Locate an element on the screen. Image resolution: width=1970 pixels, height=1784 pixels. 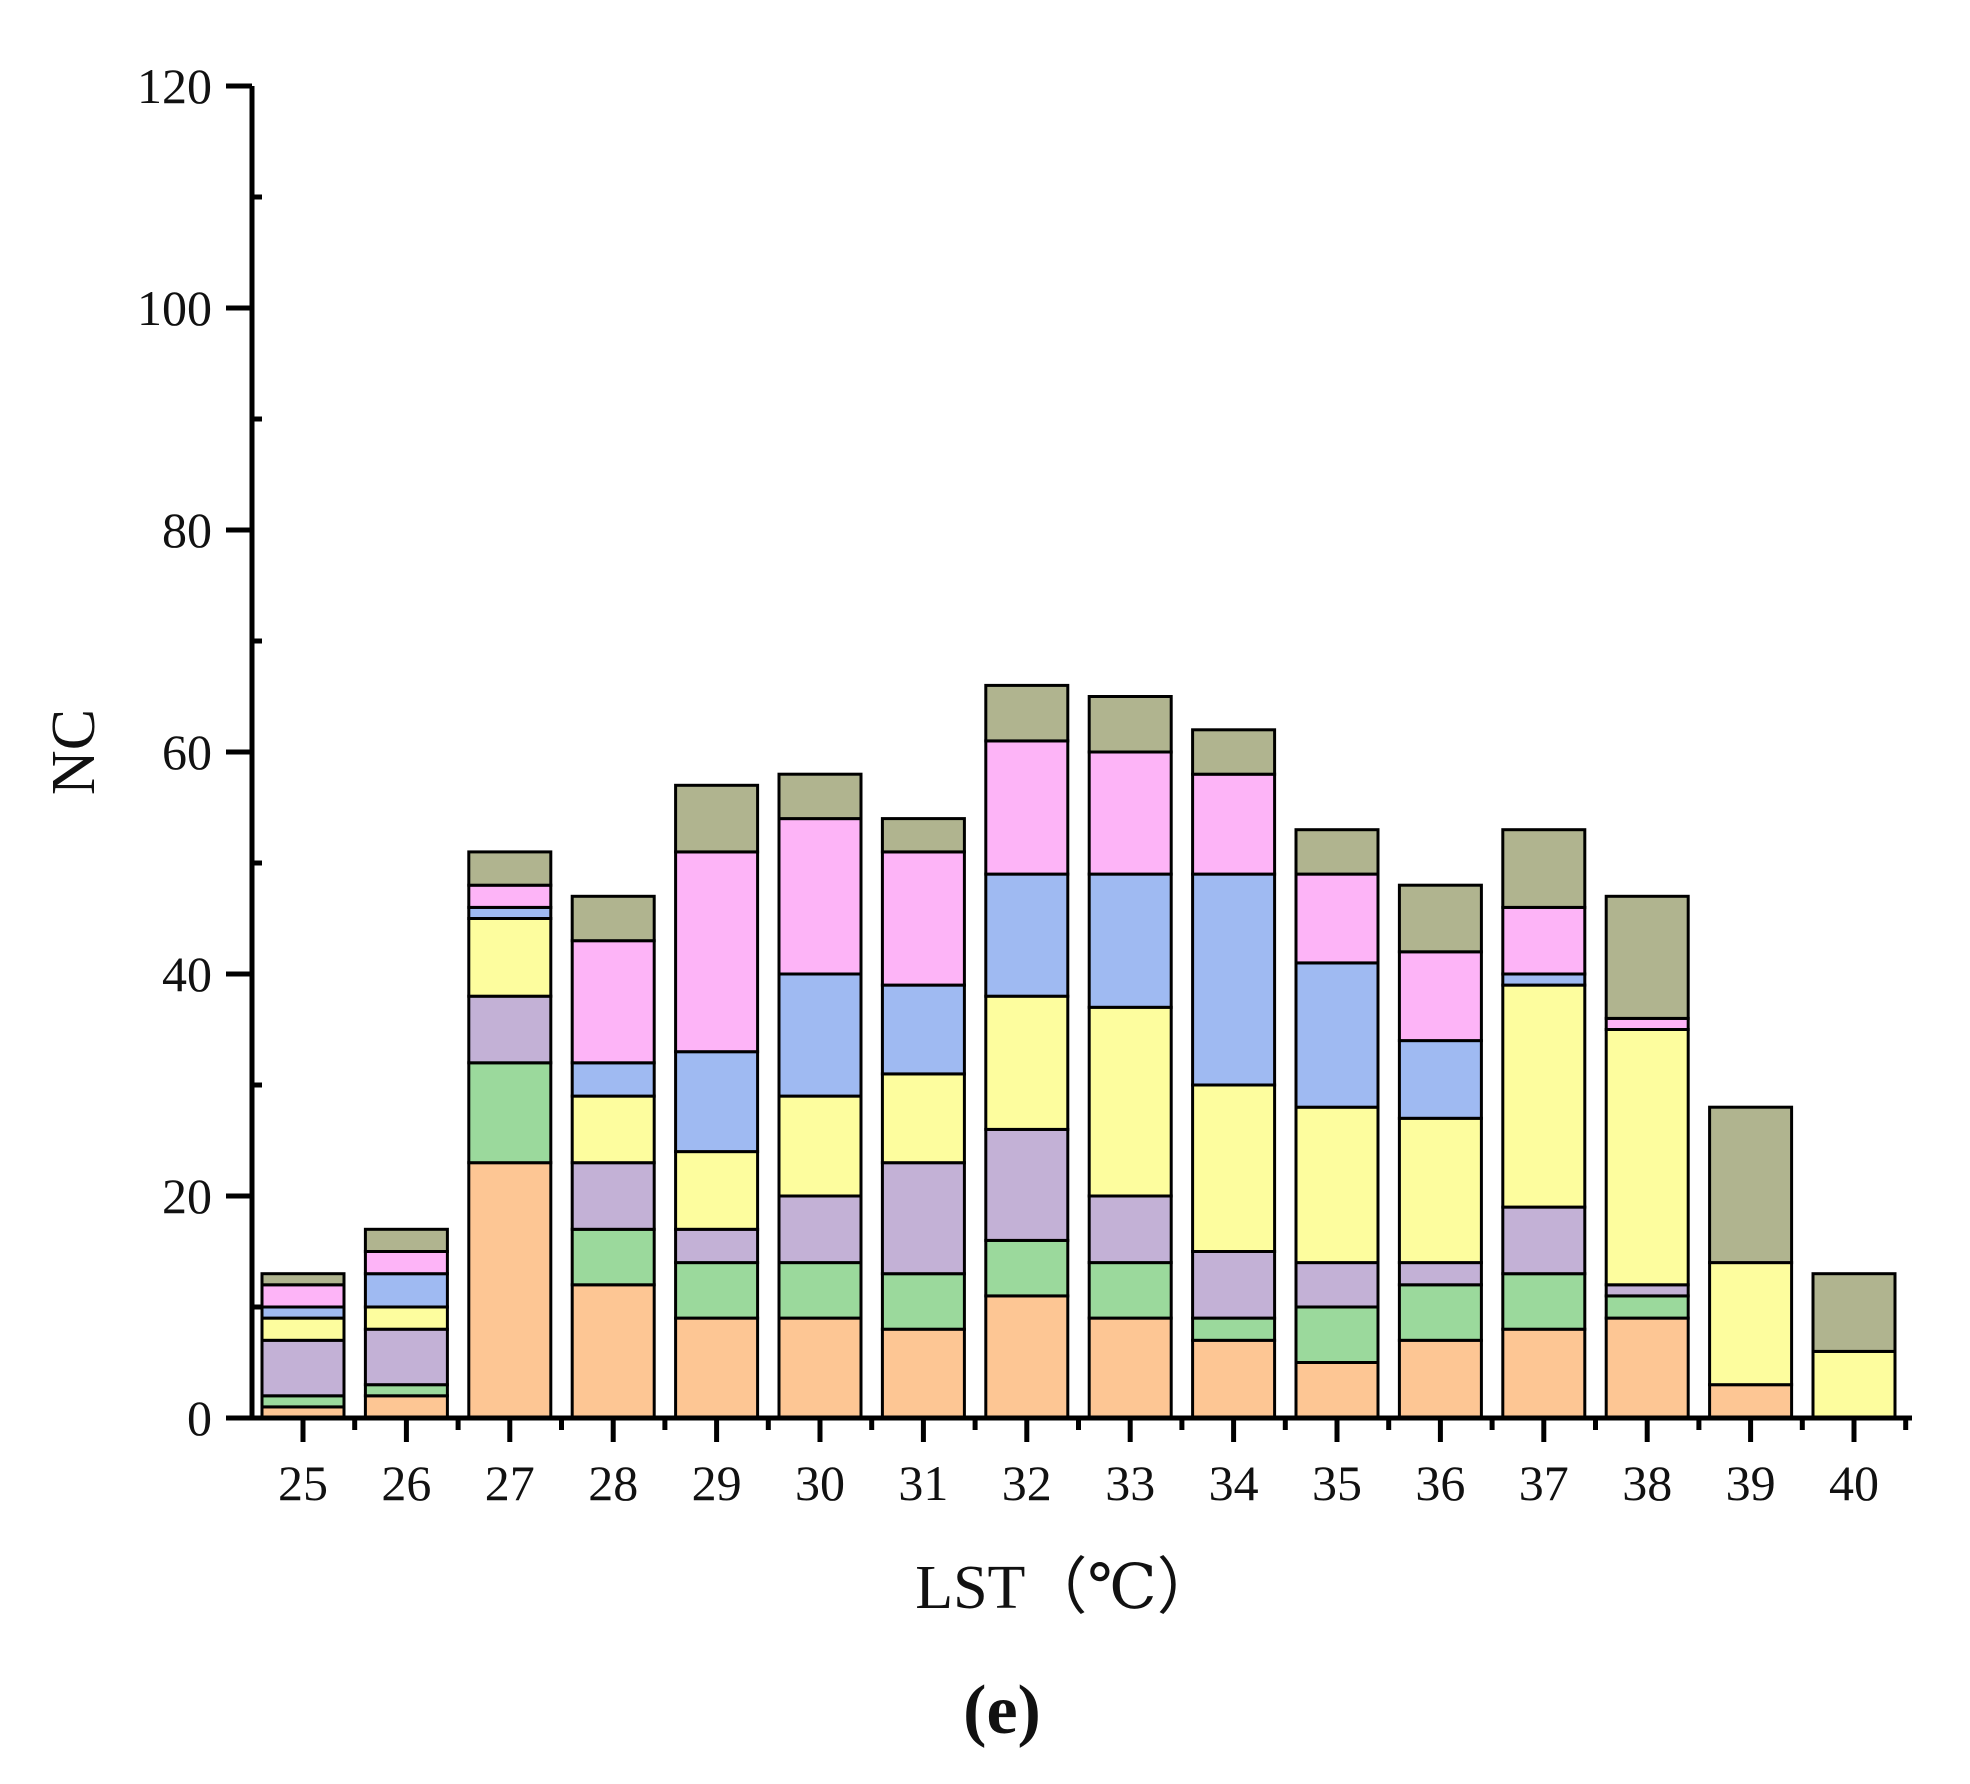
y-ticks: 0 20 40 60 80 100 120 is located at coordinates (199, 752).